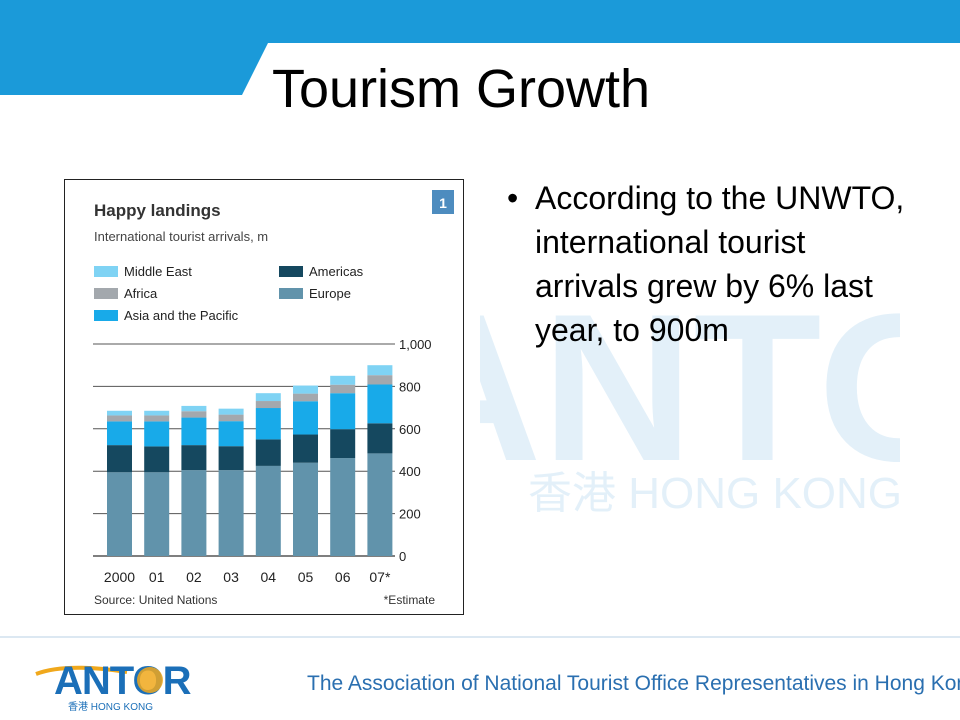 The height and width of the screenshot is (720, 960). Describe the element at coordinates (155, 600) in the screenshot. I see `chart-source: Source: United Nations` at that location.